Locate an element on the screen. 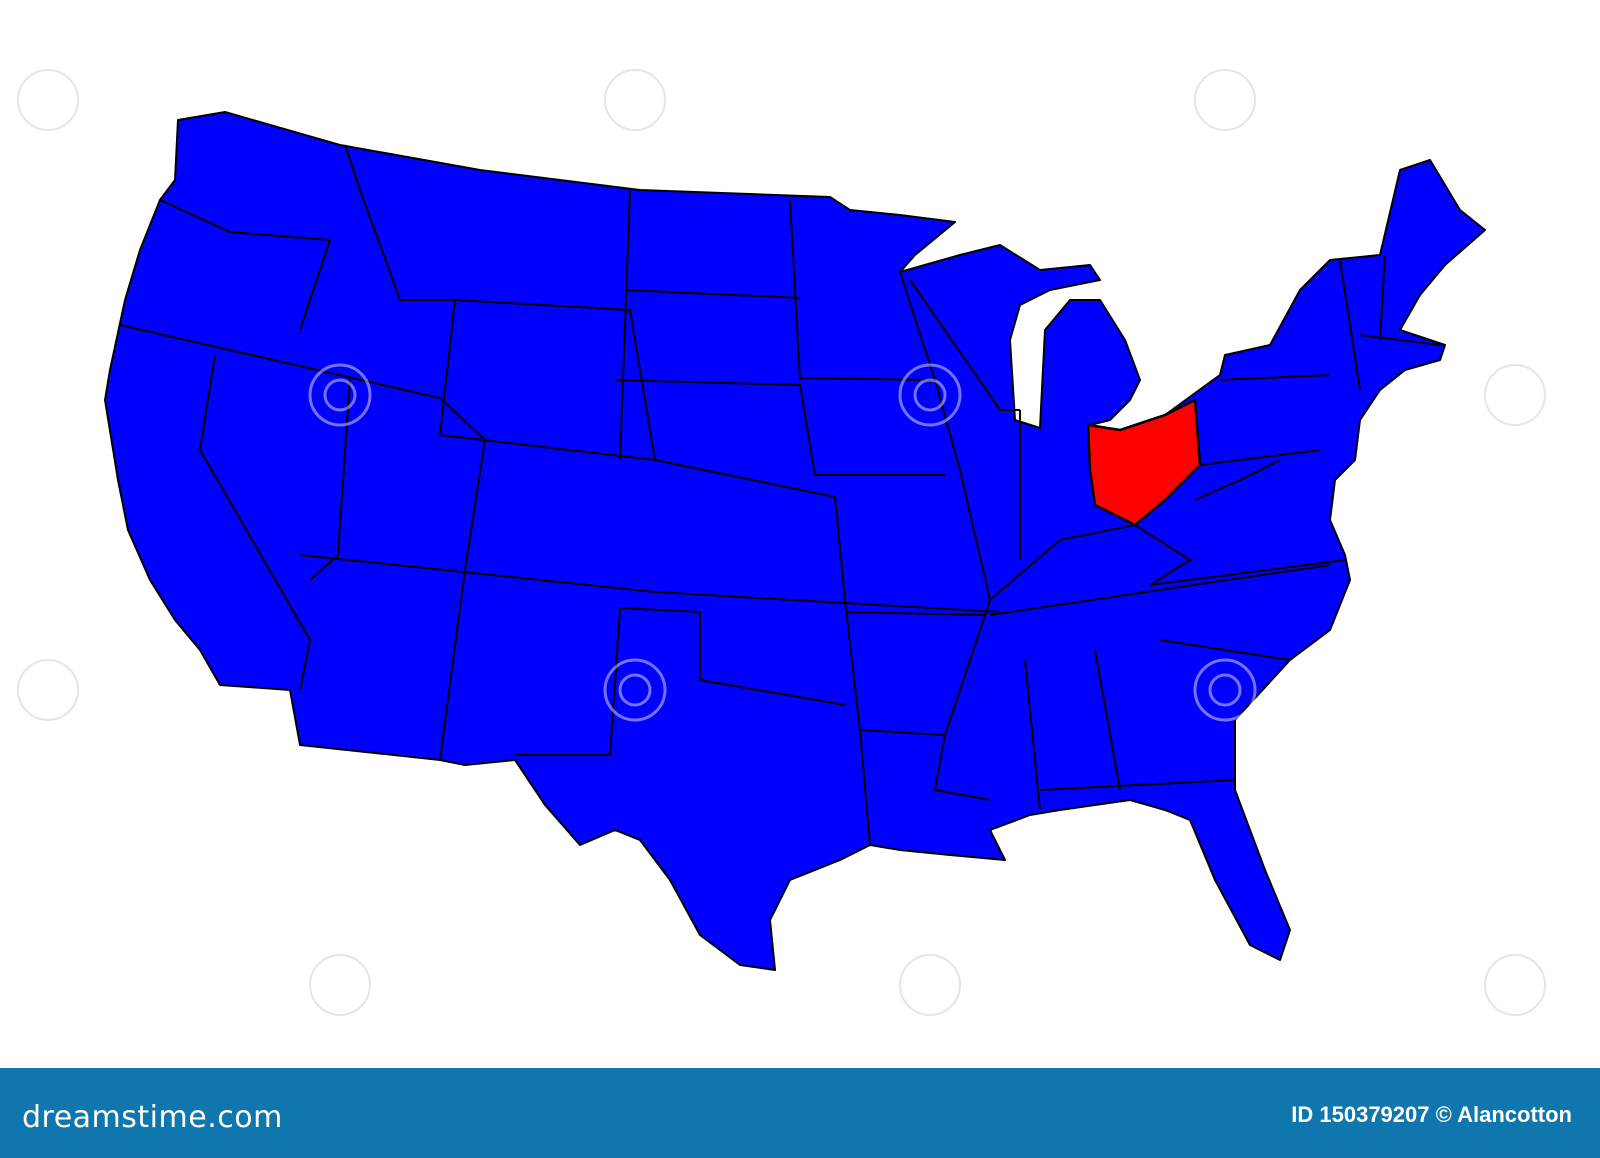 The image size is (1600, 1158). brand-logo: dreamstime.com is located at coordinates (152, 1117).